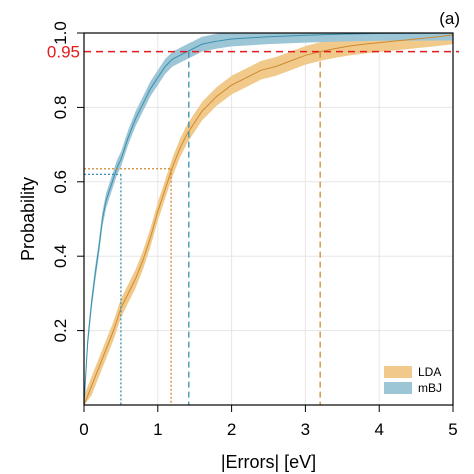  Describe the element at coordinates (60, 33) in the screenshot. I see `y-tick-label: 1.0` at that location.